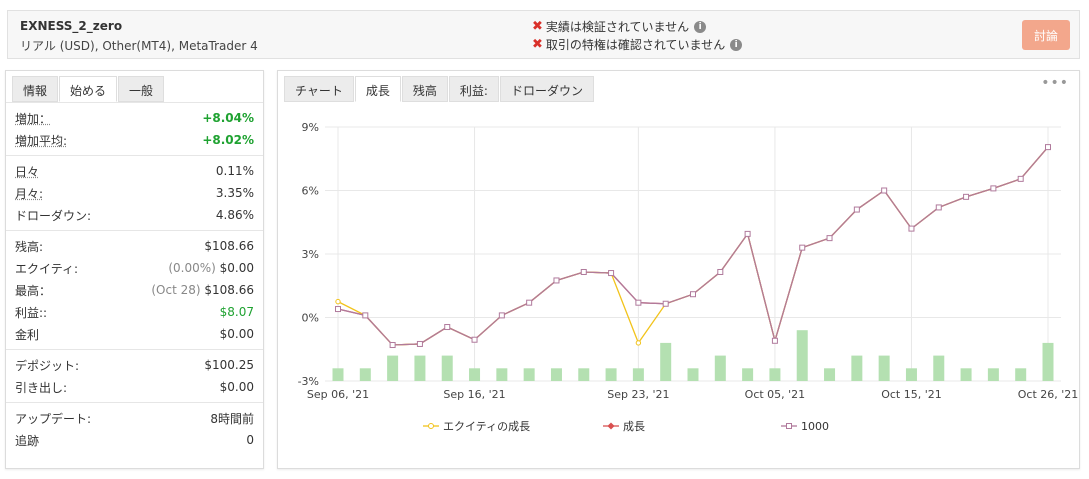 Image resolution: width=1089 pixels, height=479 pixels. What do you see at coordinates (229, 246) in the screenshot?
I see `stat-value: $108.66` at bounding box center [229, 246].